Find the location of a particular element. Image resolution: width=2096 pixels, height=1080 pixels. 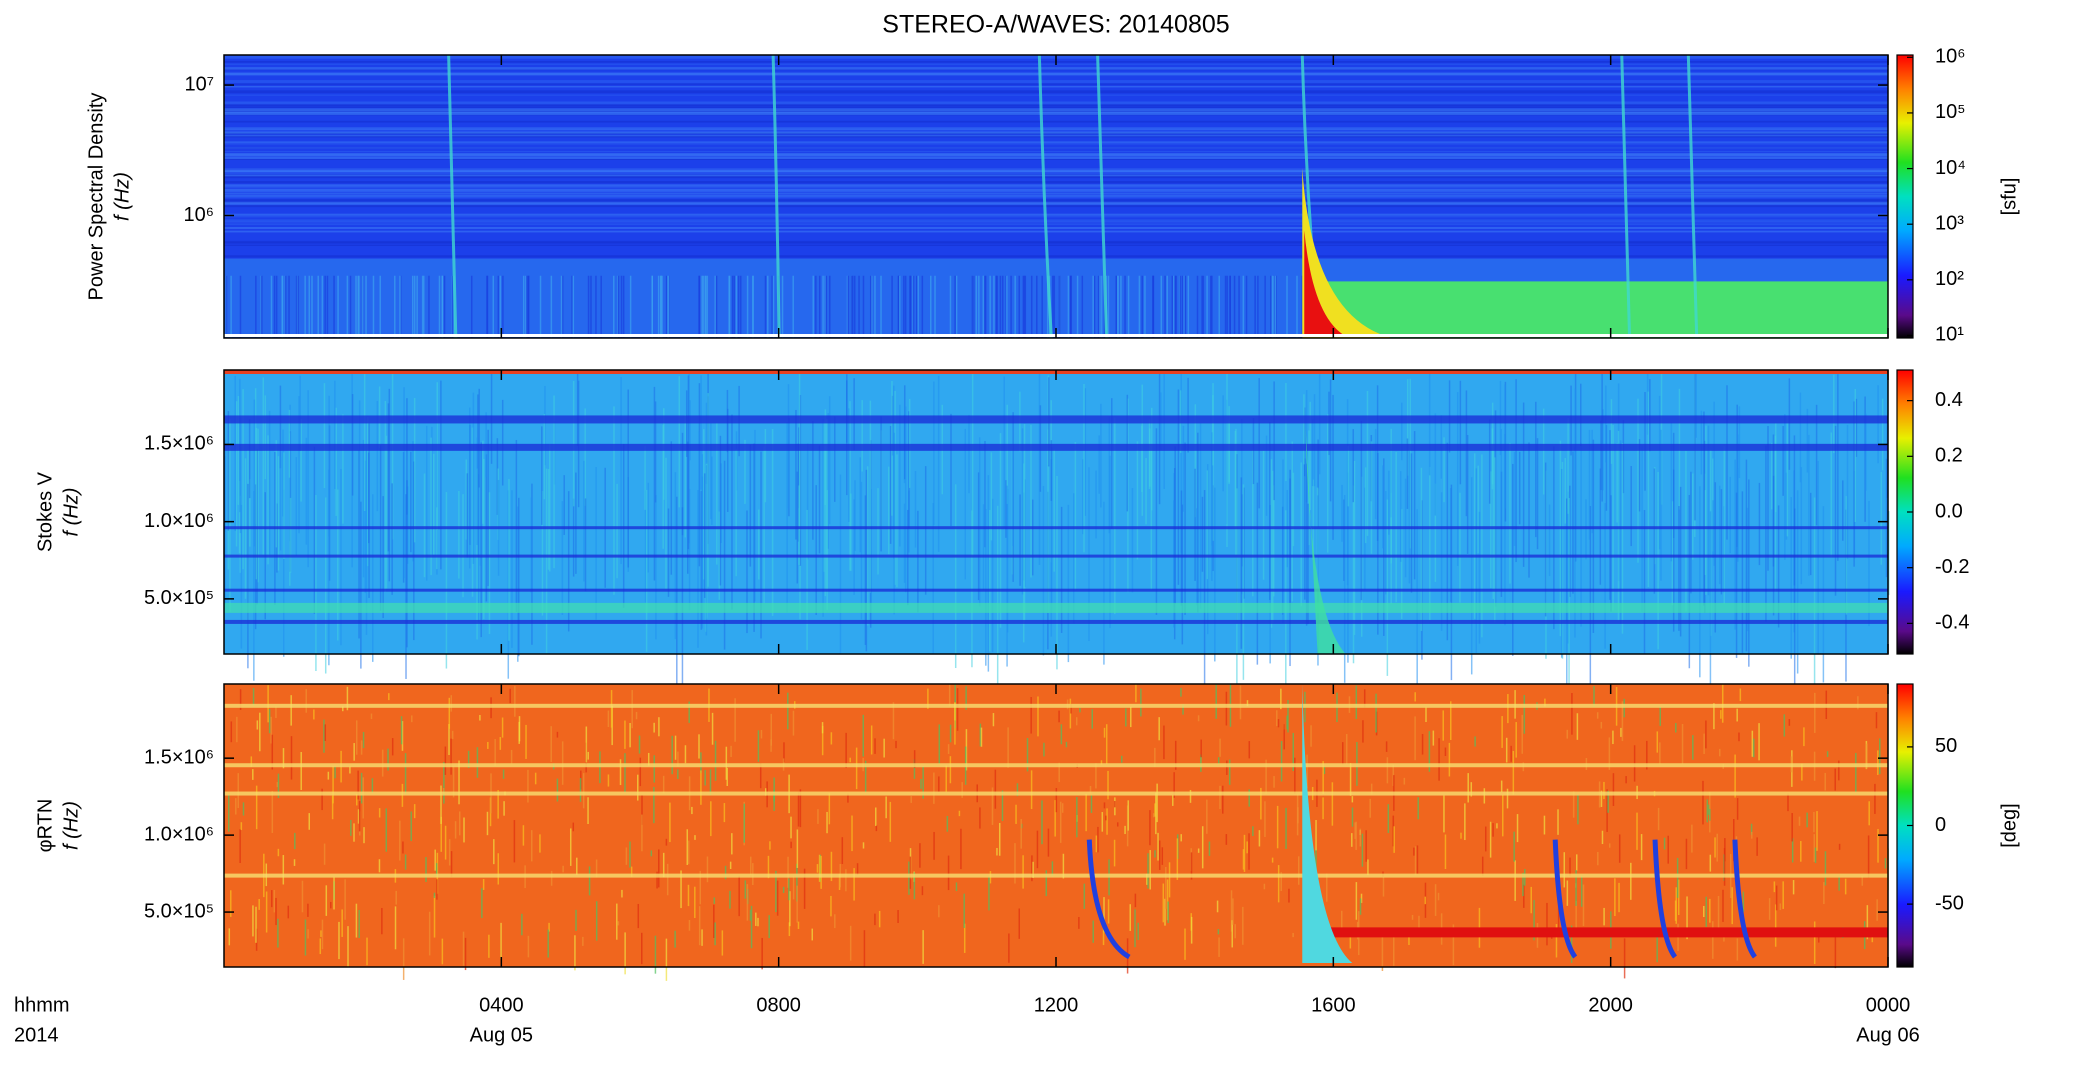

y-tick-label: 1.5×10⁶ is located at coordinates (179, 757).